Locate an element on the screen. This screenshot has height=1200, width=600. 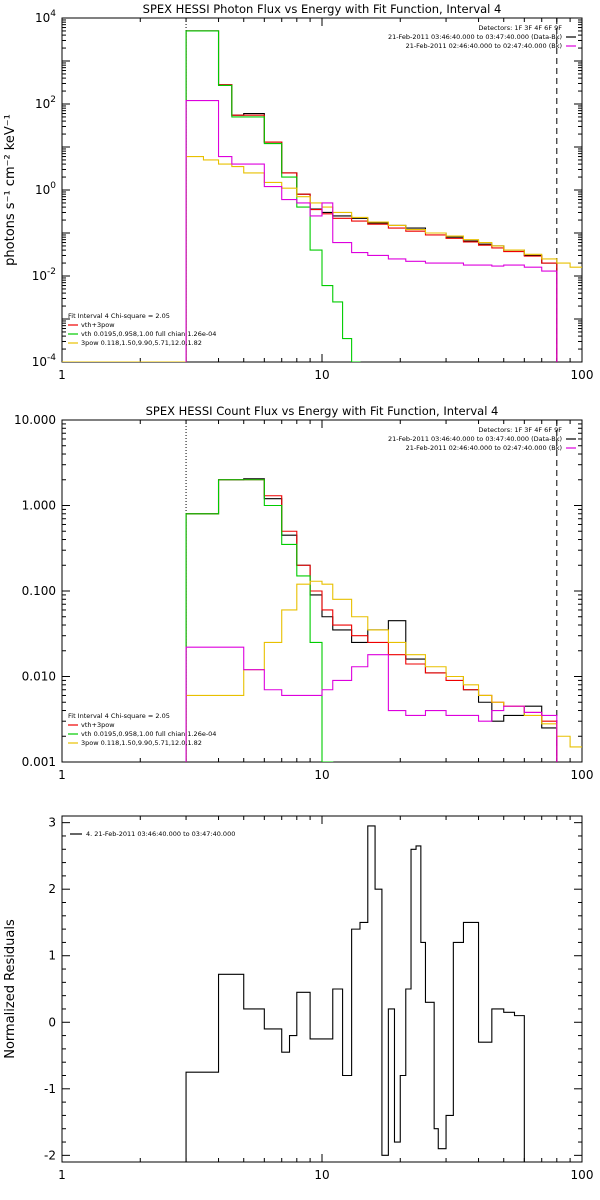
y-tick-label: 10.000 is located at coordinates (35, 420).